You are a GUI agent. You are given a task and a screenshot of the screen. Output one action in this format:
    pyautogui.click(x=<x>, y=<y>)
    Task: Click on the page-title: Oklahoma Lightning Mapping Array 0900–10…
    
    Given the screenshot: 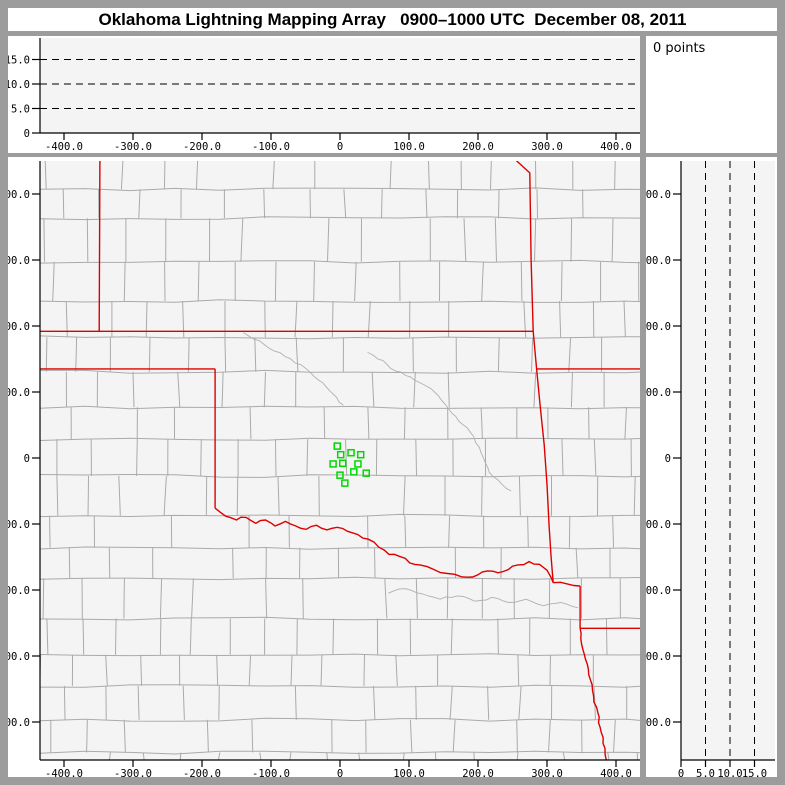 What is the action you would take?
    pyautogui.click(x=392, y=19)
    